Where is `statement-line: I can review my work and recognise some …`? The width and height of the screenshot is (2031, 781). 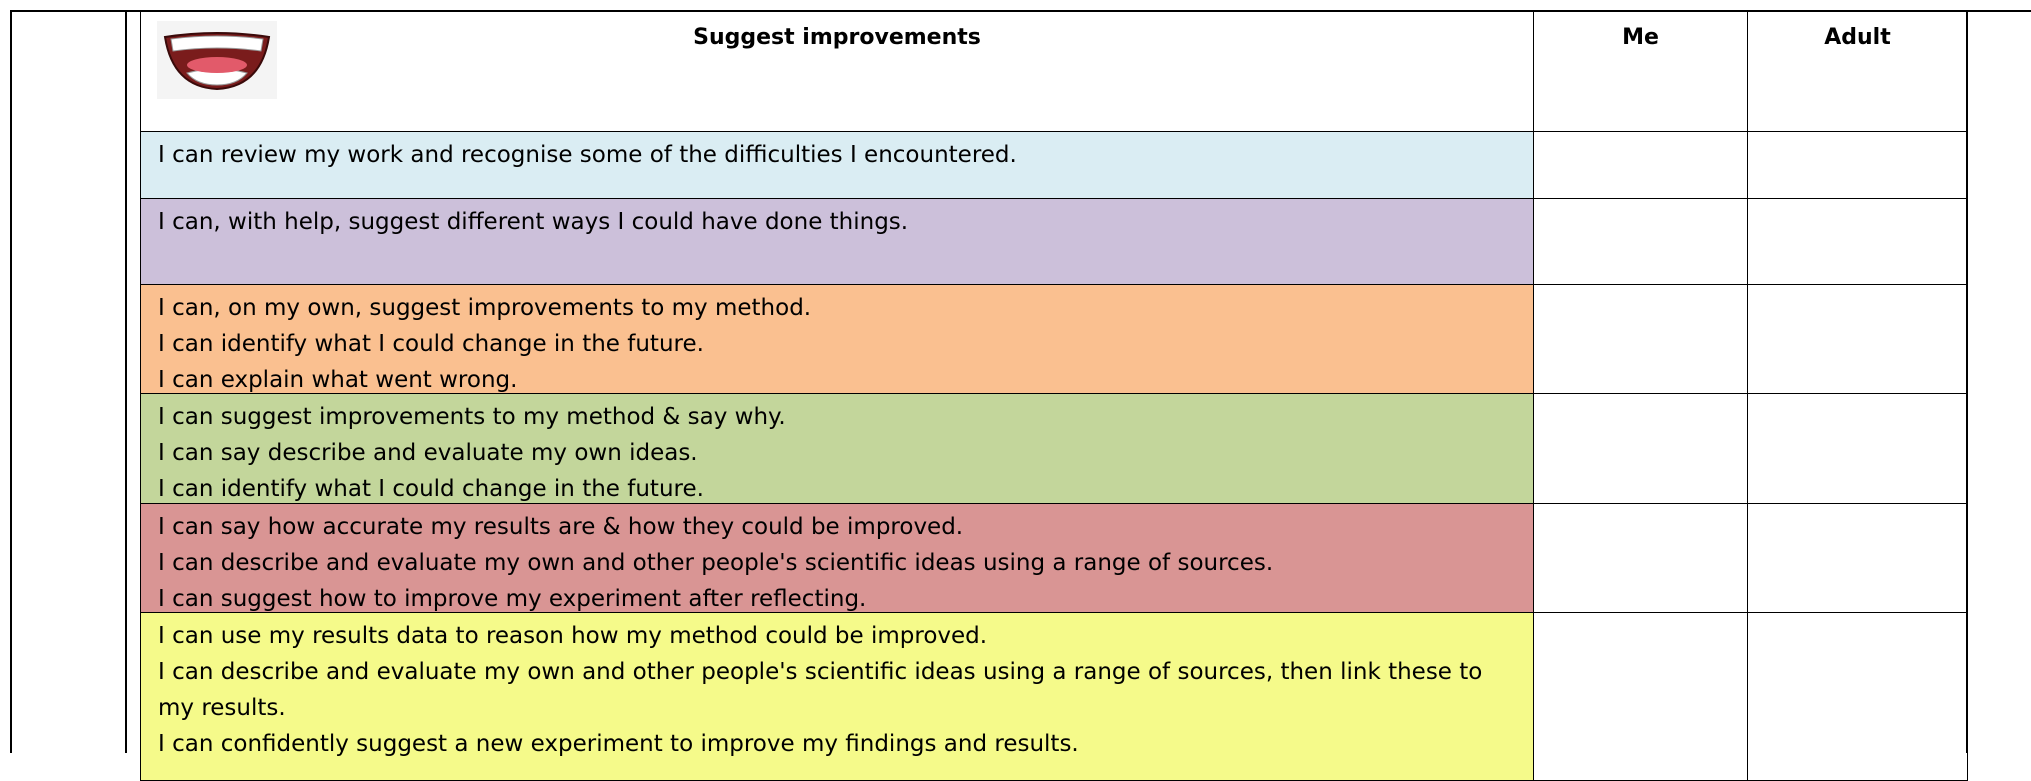
statement-line: I can review my work and recognise some … is located at coordinates (587, 155).